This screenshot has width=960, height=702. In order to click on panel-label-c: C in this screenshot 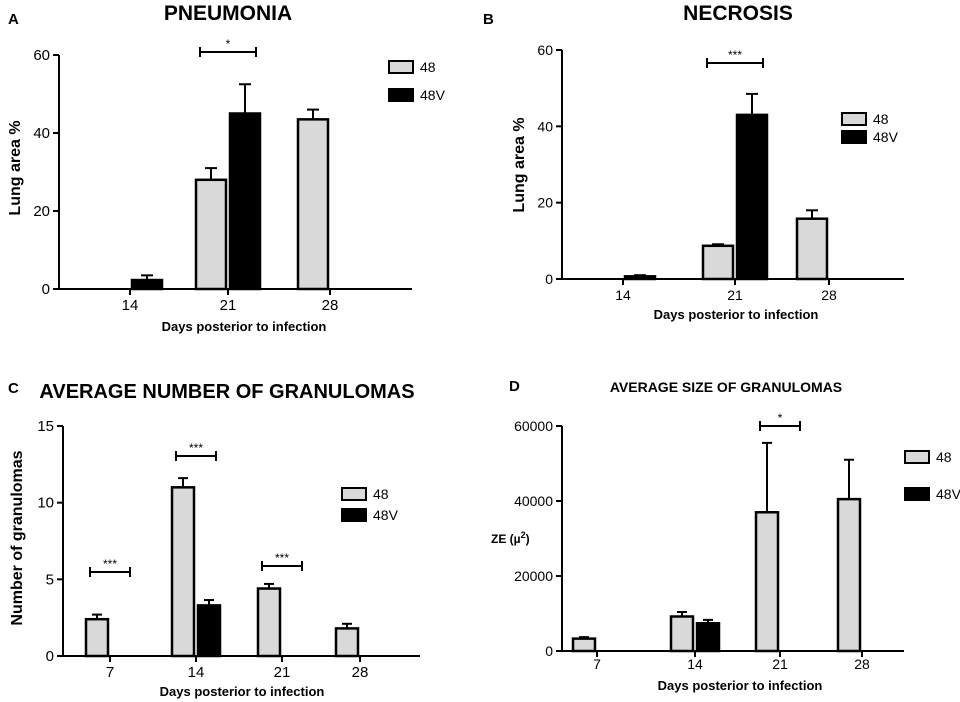, I will do `click(13, 388)`.